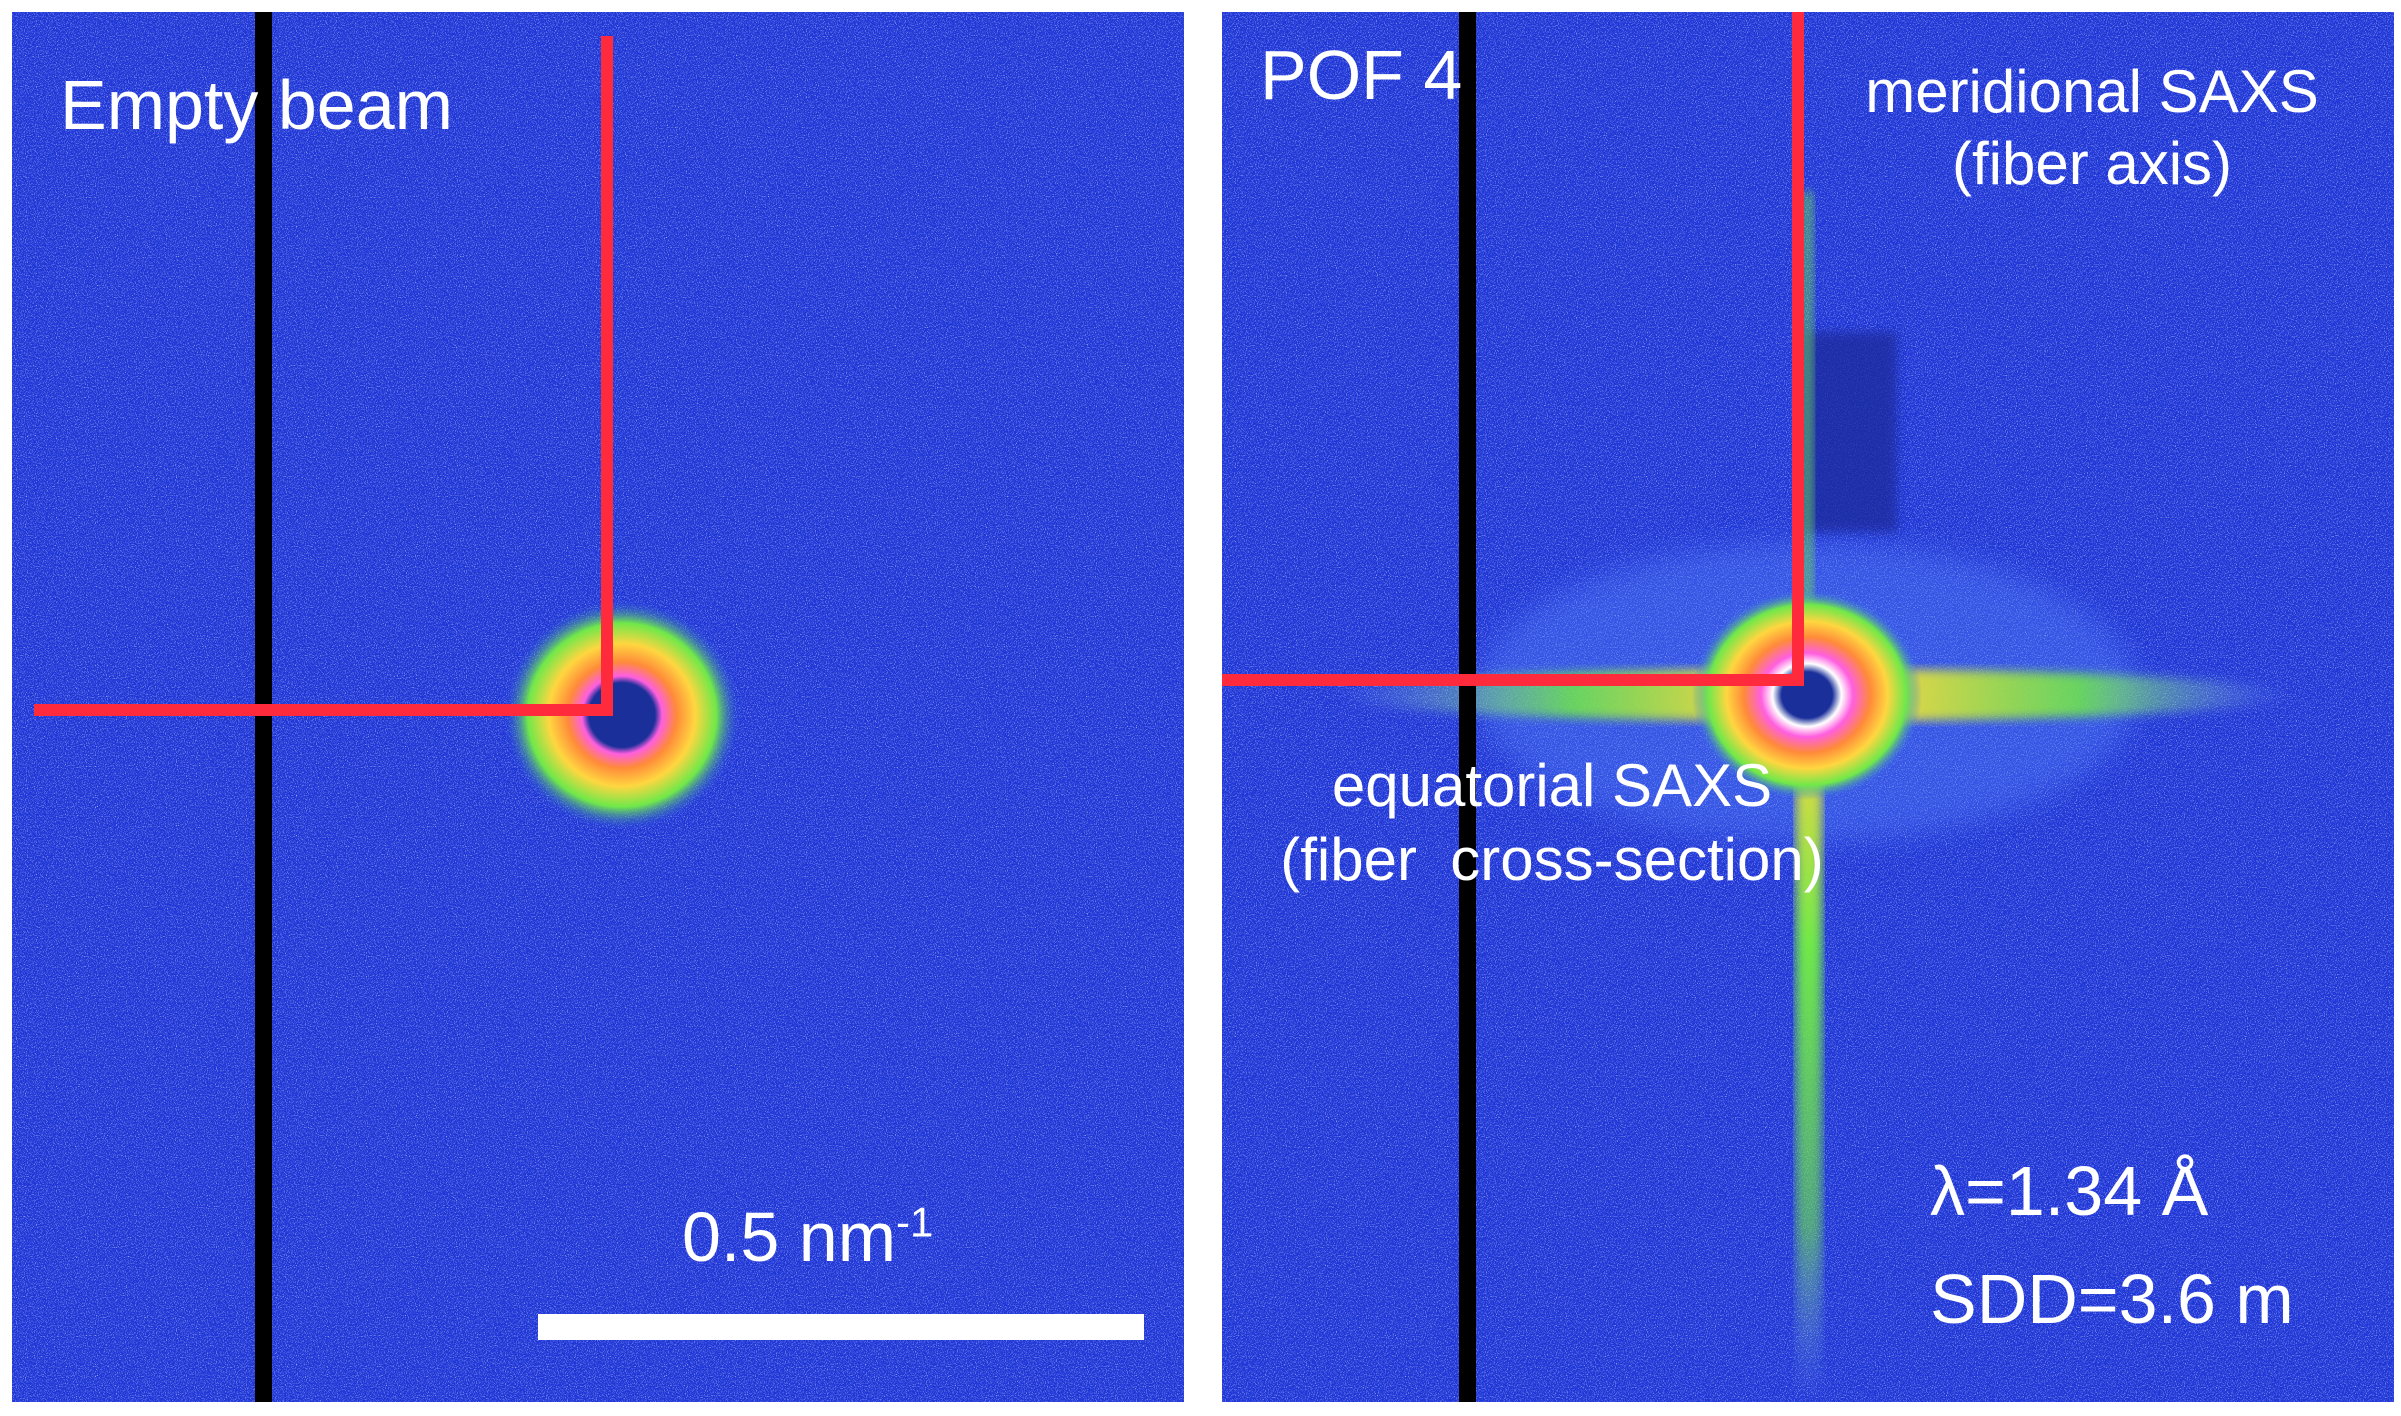 Image resolution: width=2401 pixels, height=1416 pixels. Describe the element at coordinates (2092, 128) in the screenshot. I see `meridional-label: meridional SAXS (fiber axis)` at that location.